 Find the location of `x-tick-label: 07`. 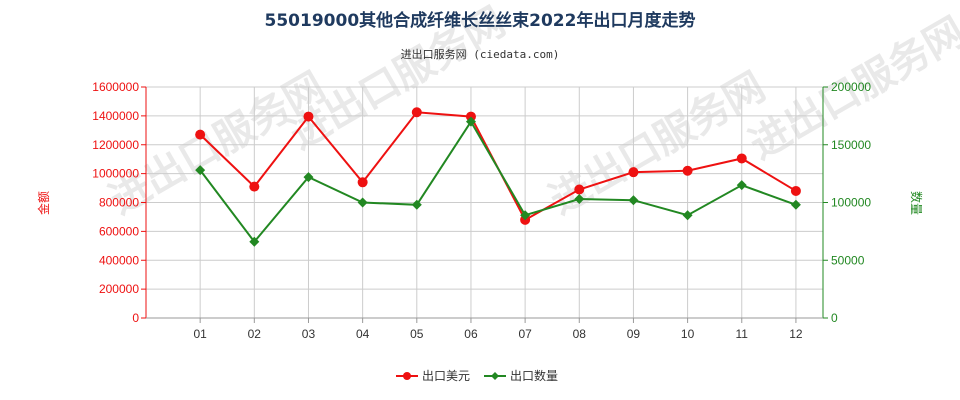

x-tick-label: 07 is located at coordinates (525, 334).